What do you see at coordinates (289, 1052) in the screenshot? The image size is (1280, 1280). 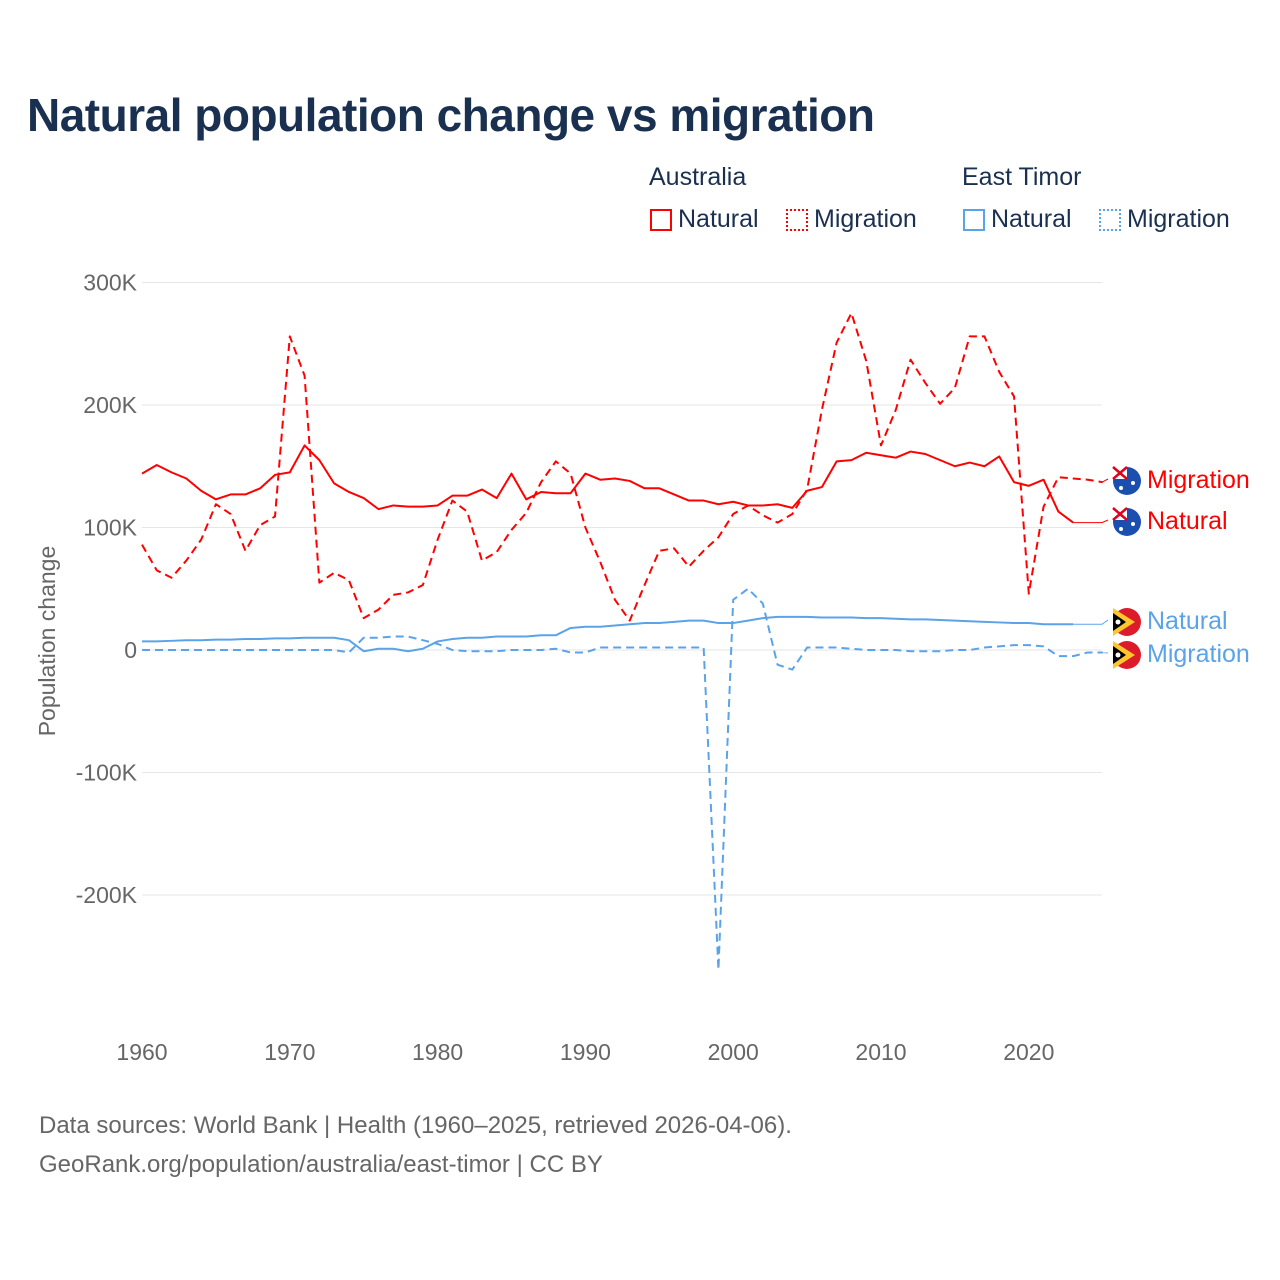 I see `x-tick-label: 1970` at bounding box center [289, 1052].